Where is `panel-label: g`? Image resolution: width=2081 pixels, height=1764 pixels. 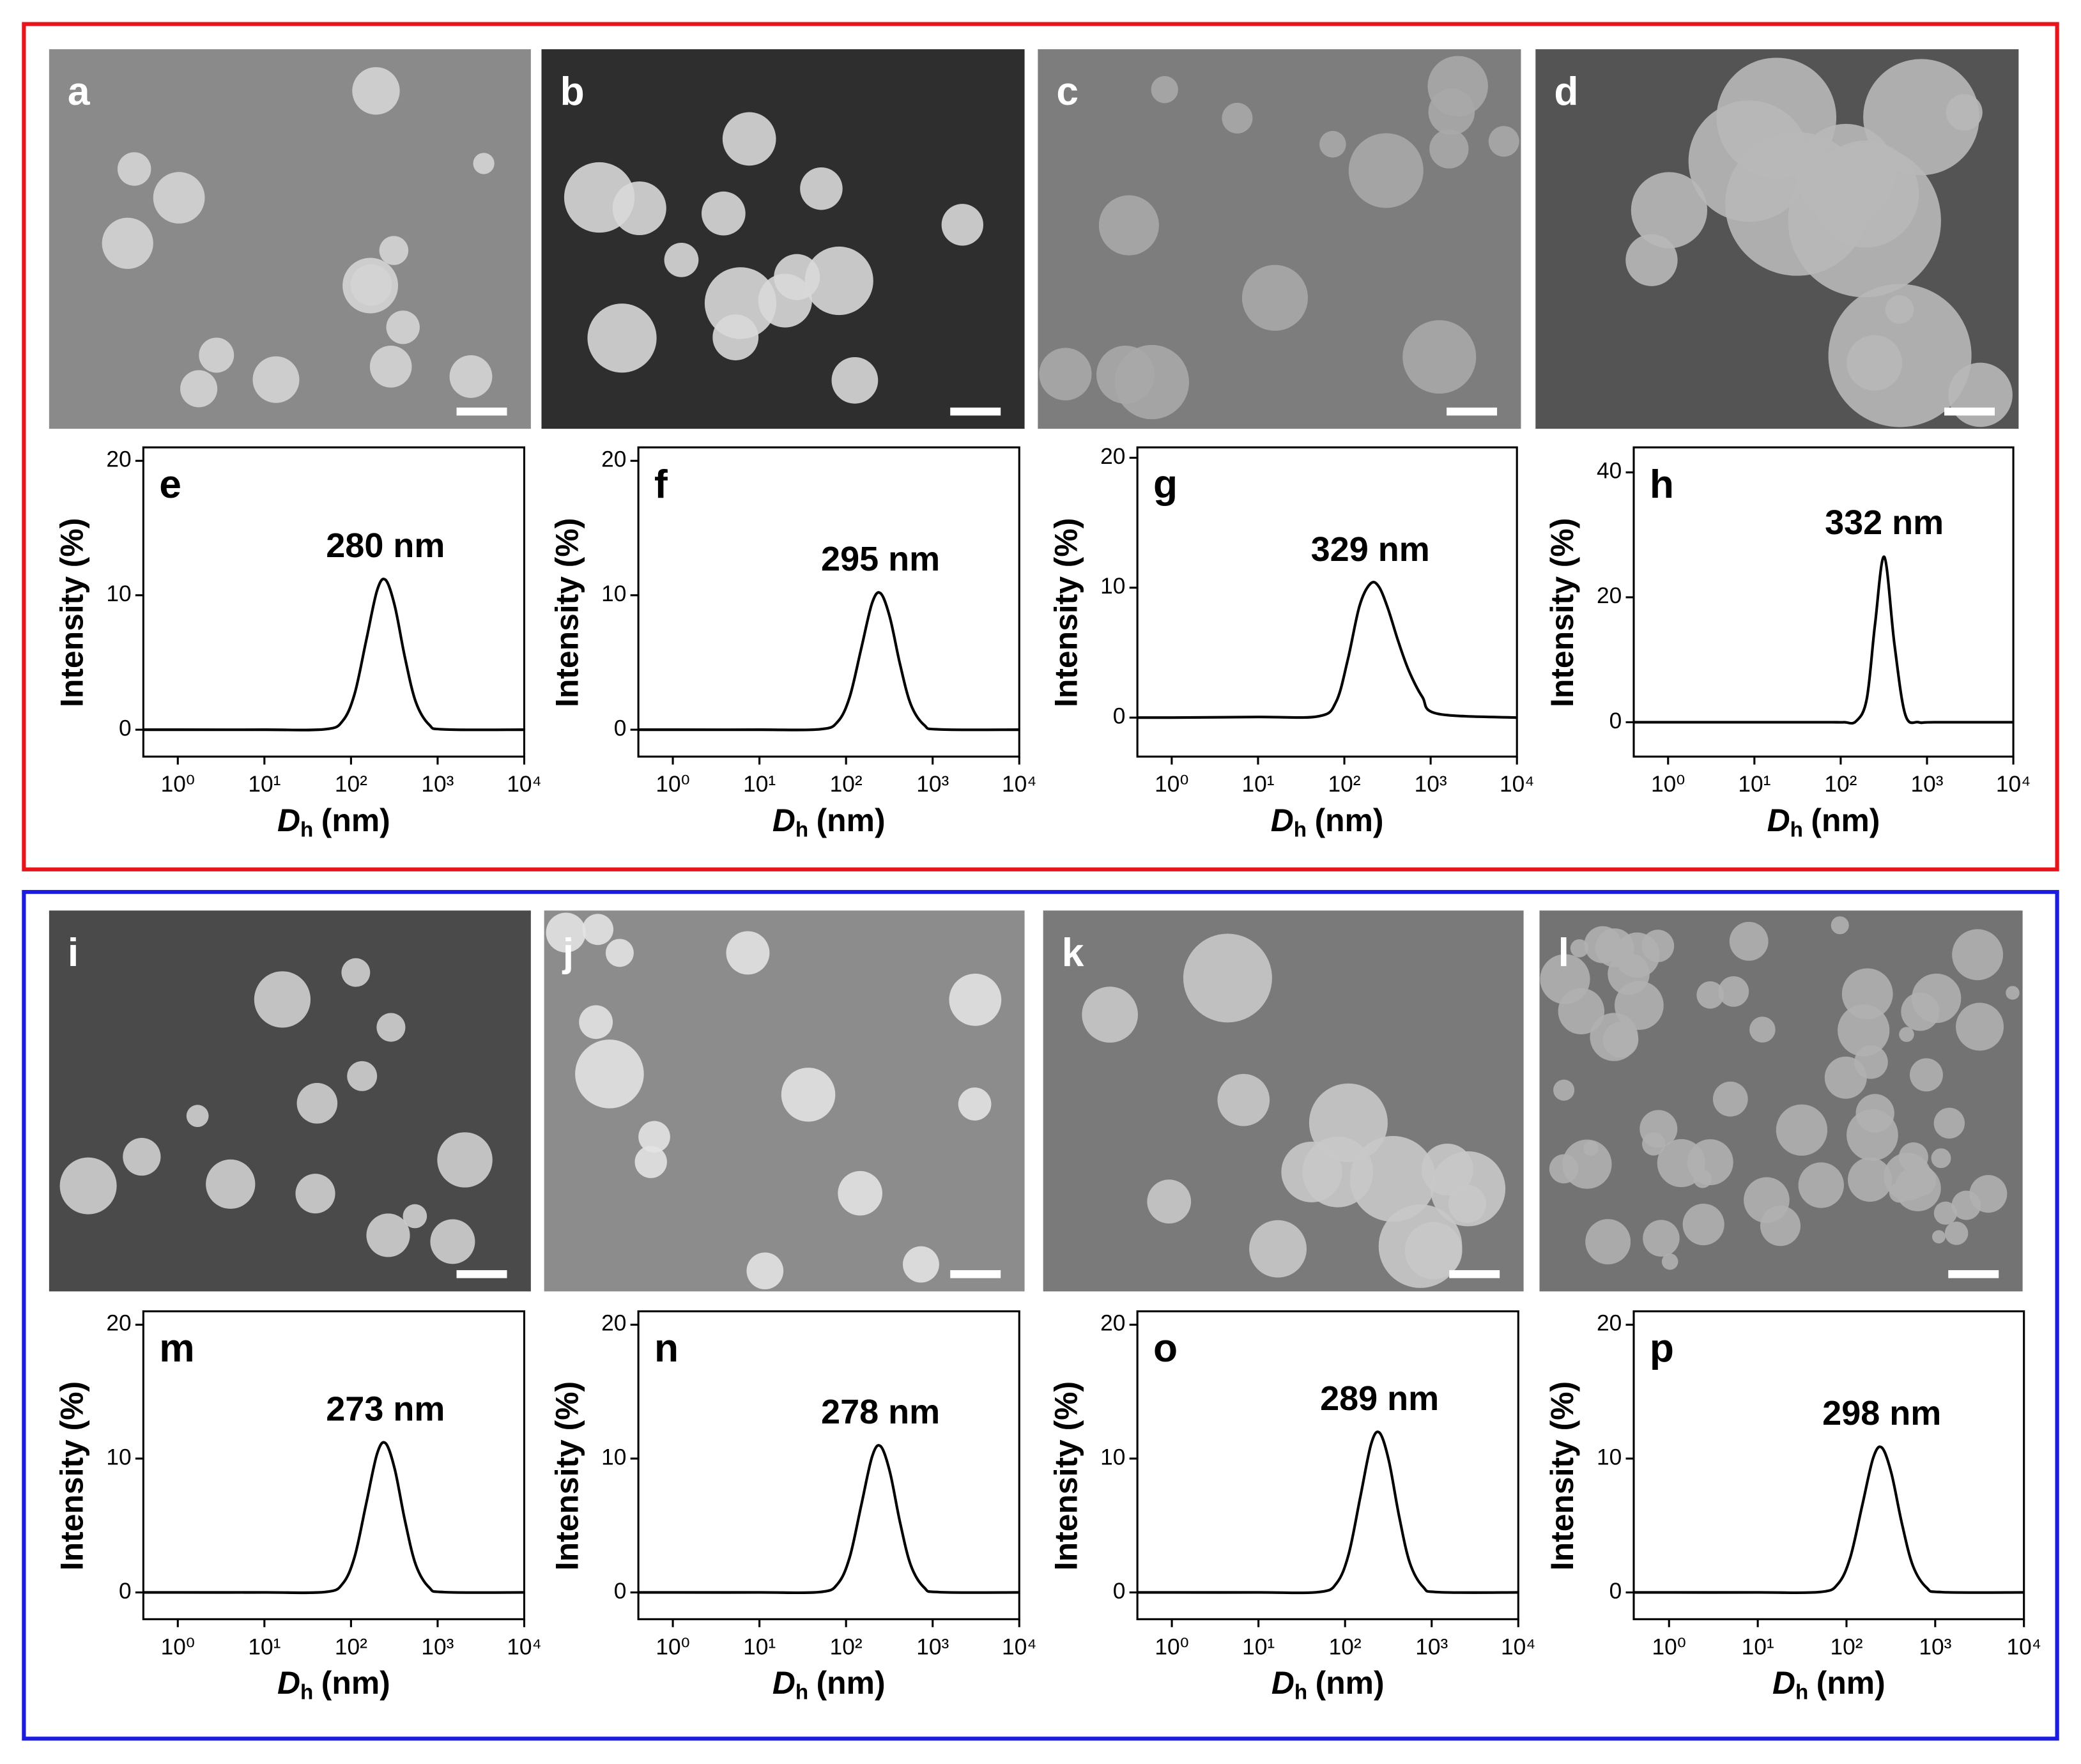
panel-label: g is located at coordinates (1165, 485).